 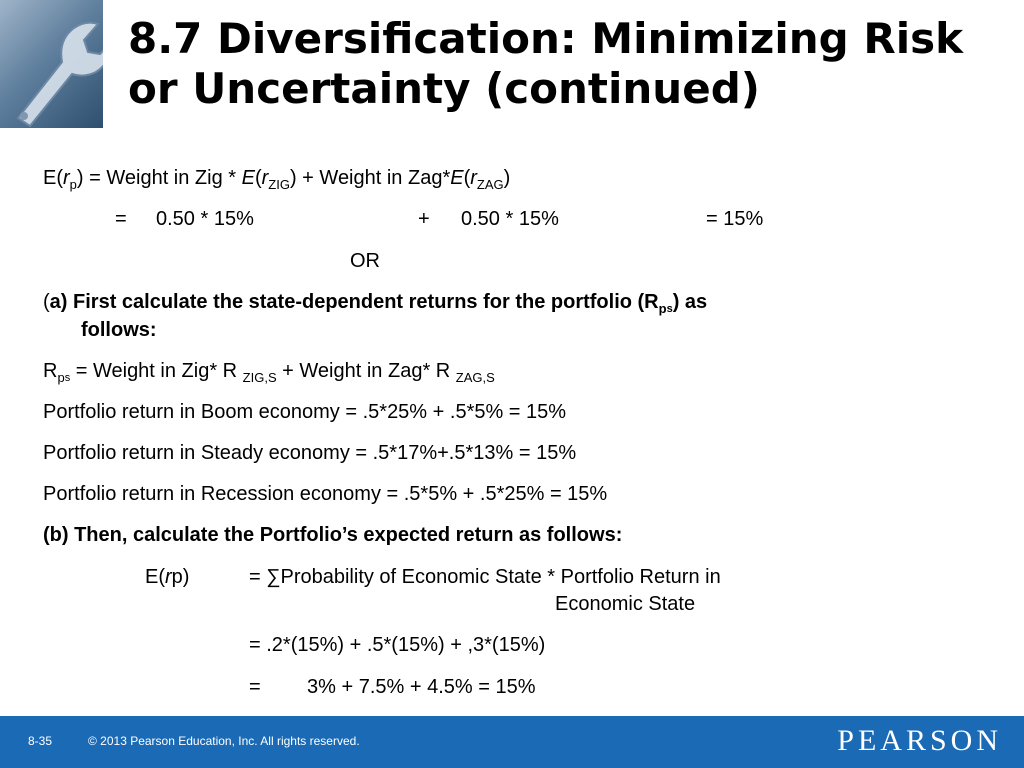 What do you see at coordinates (59, 74) in the screenshot?
I see `wrench-icon` at bounding box center [59, 74].